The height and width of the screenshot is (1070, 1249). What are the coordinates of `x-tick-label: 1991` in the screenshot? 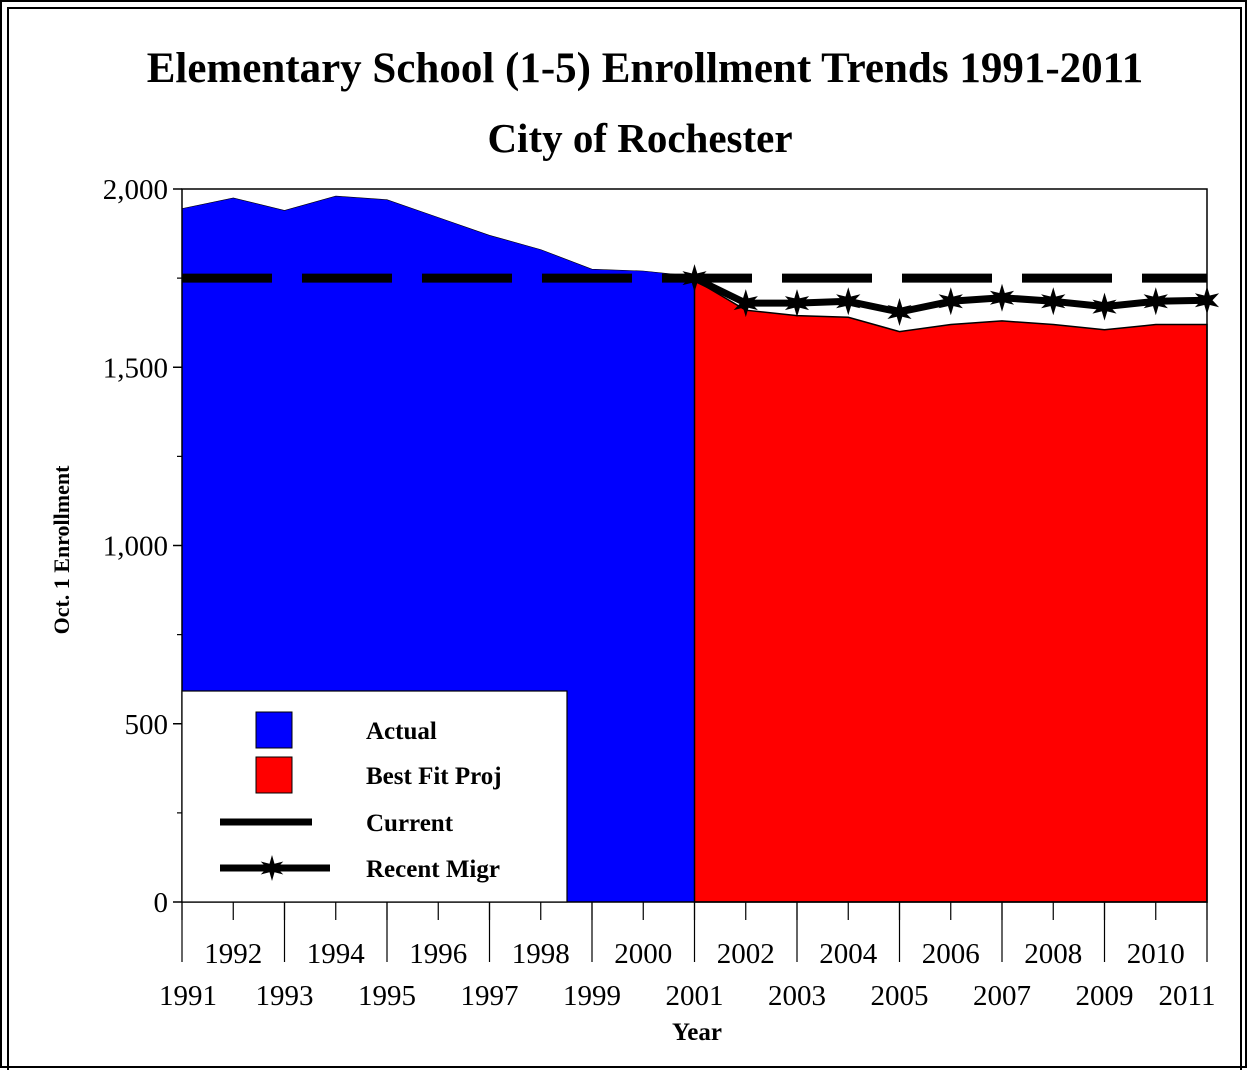 It's located at (188, 996).